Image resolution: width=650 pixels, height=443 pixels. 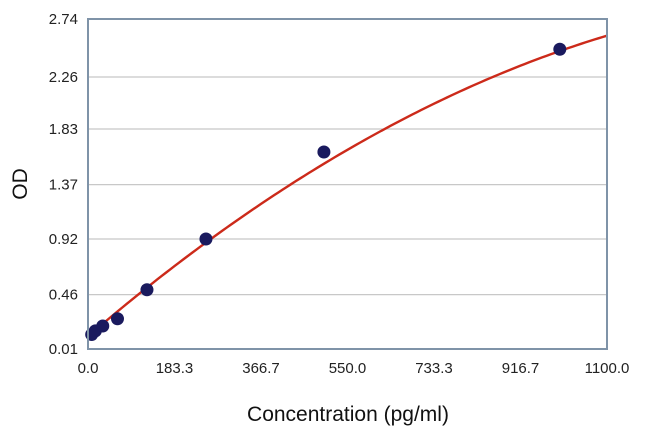 What do you see at coordinates (63, 77) in the screenshot?
I see `y-tick-label: 2.26` at bounding box center [63, 77].